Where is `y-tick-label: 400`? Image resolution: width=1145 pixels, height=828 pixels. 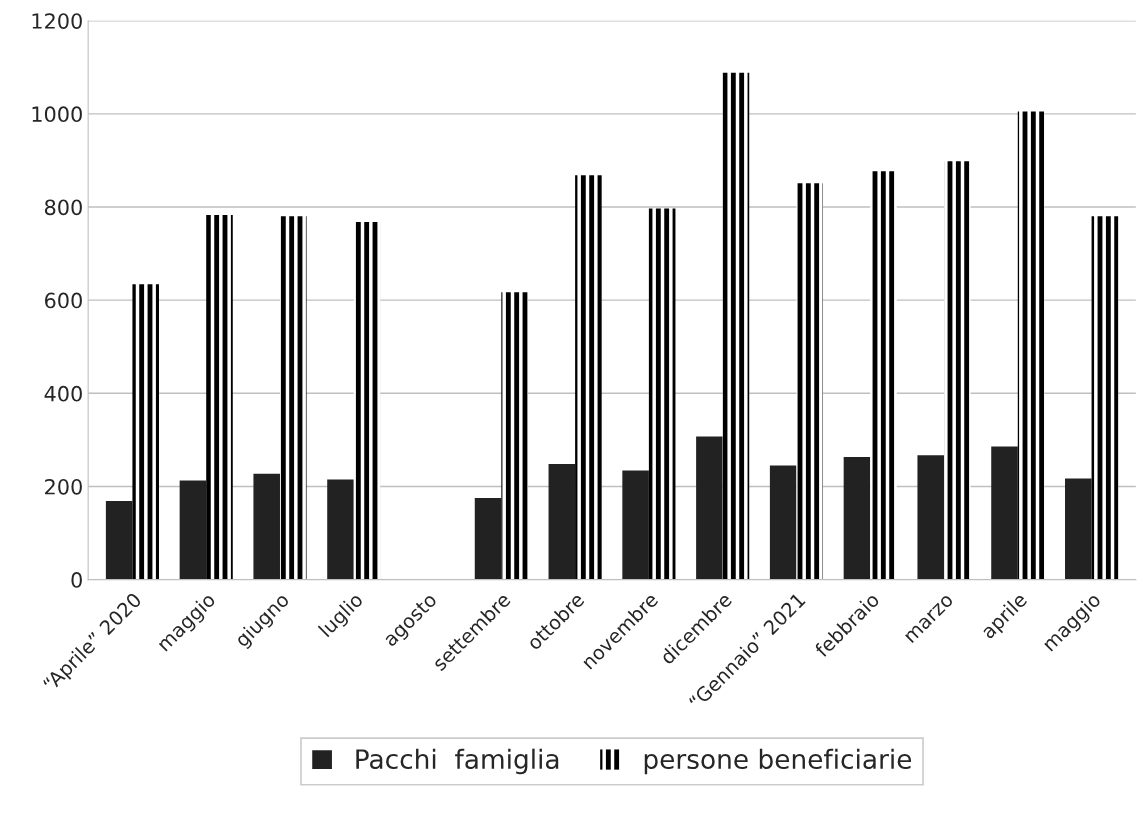
y-tick-label: 400 is located at coordinates (63, 393).